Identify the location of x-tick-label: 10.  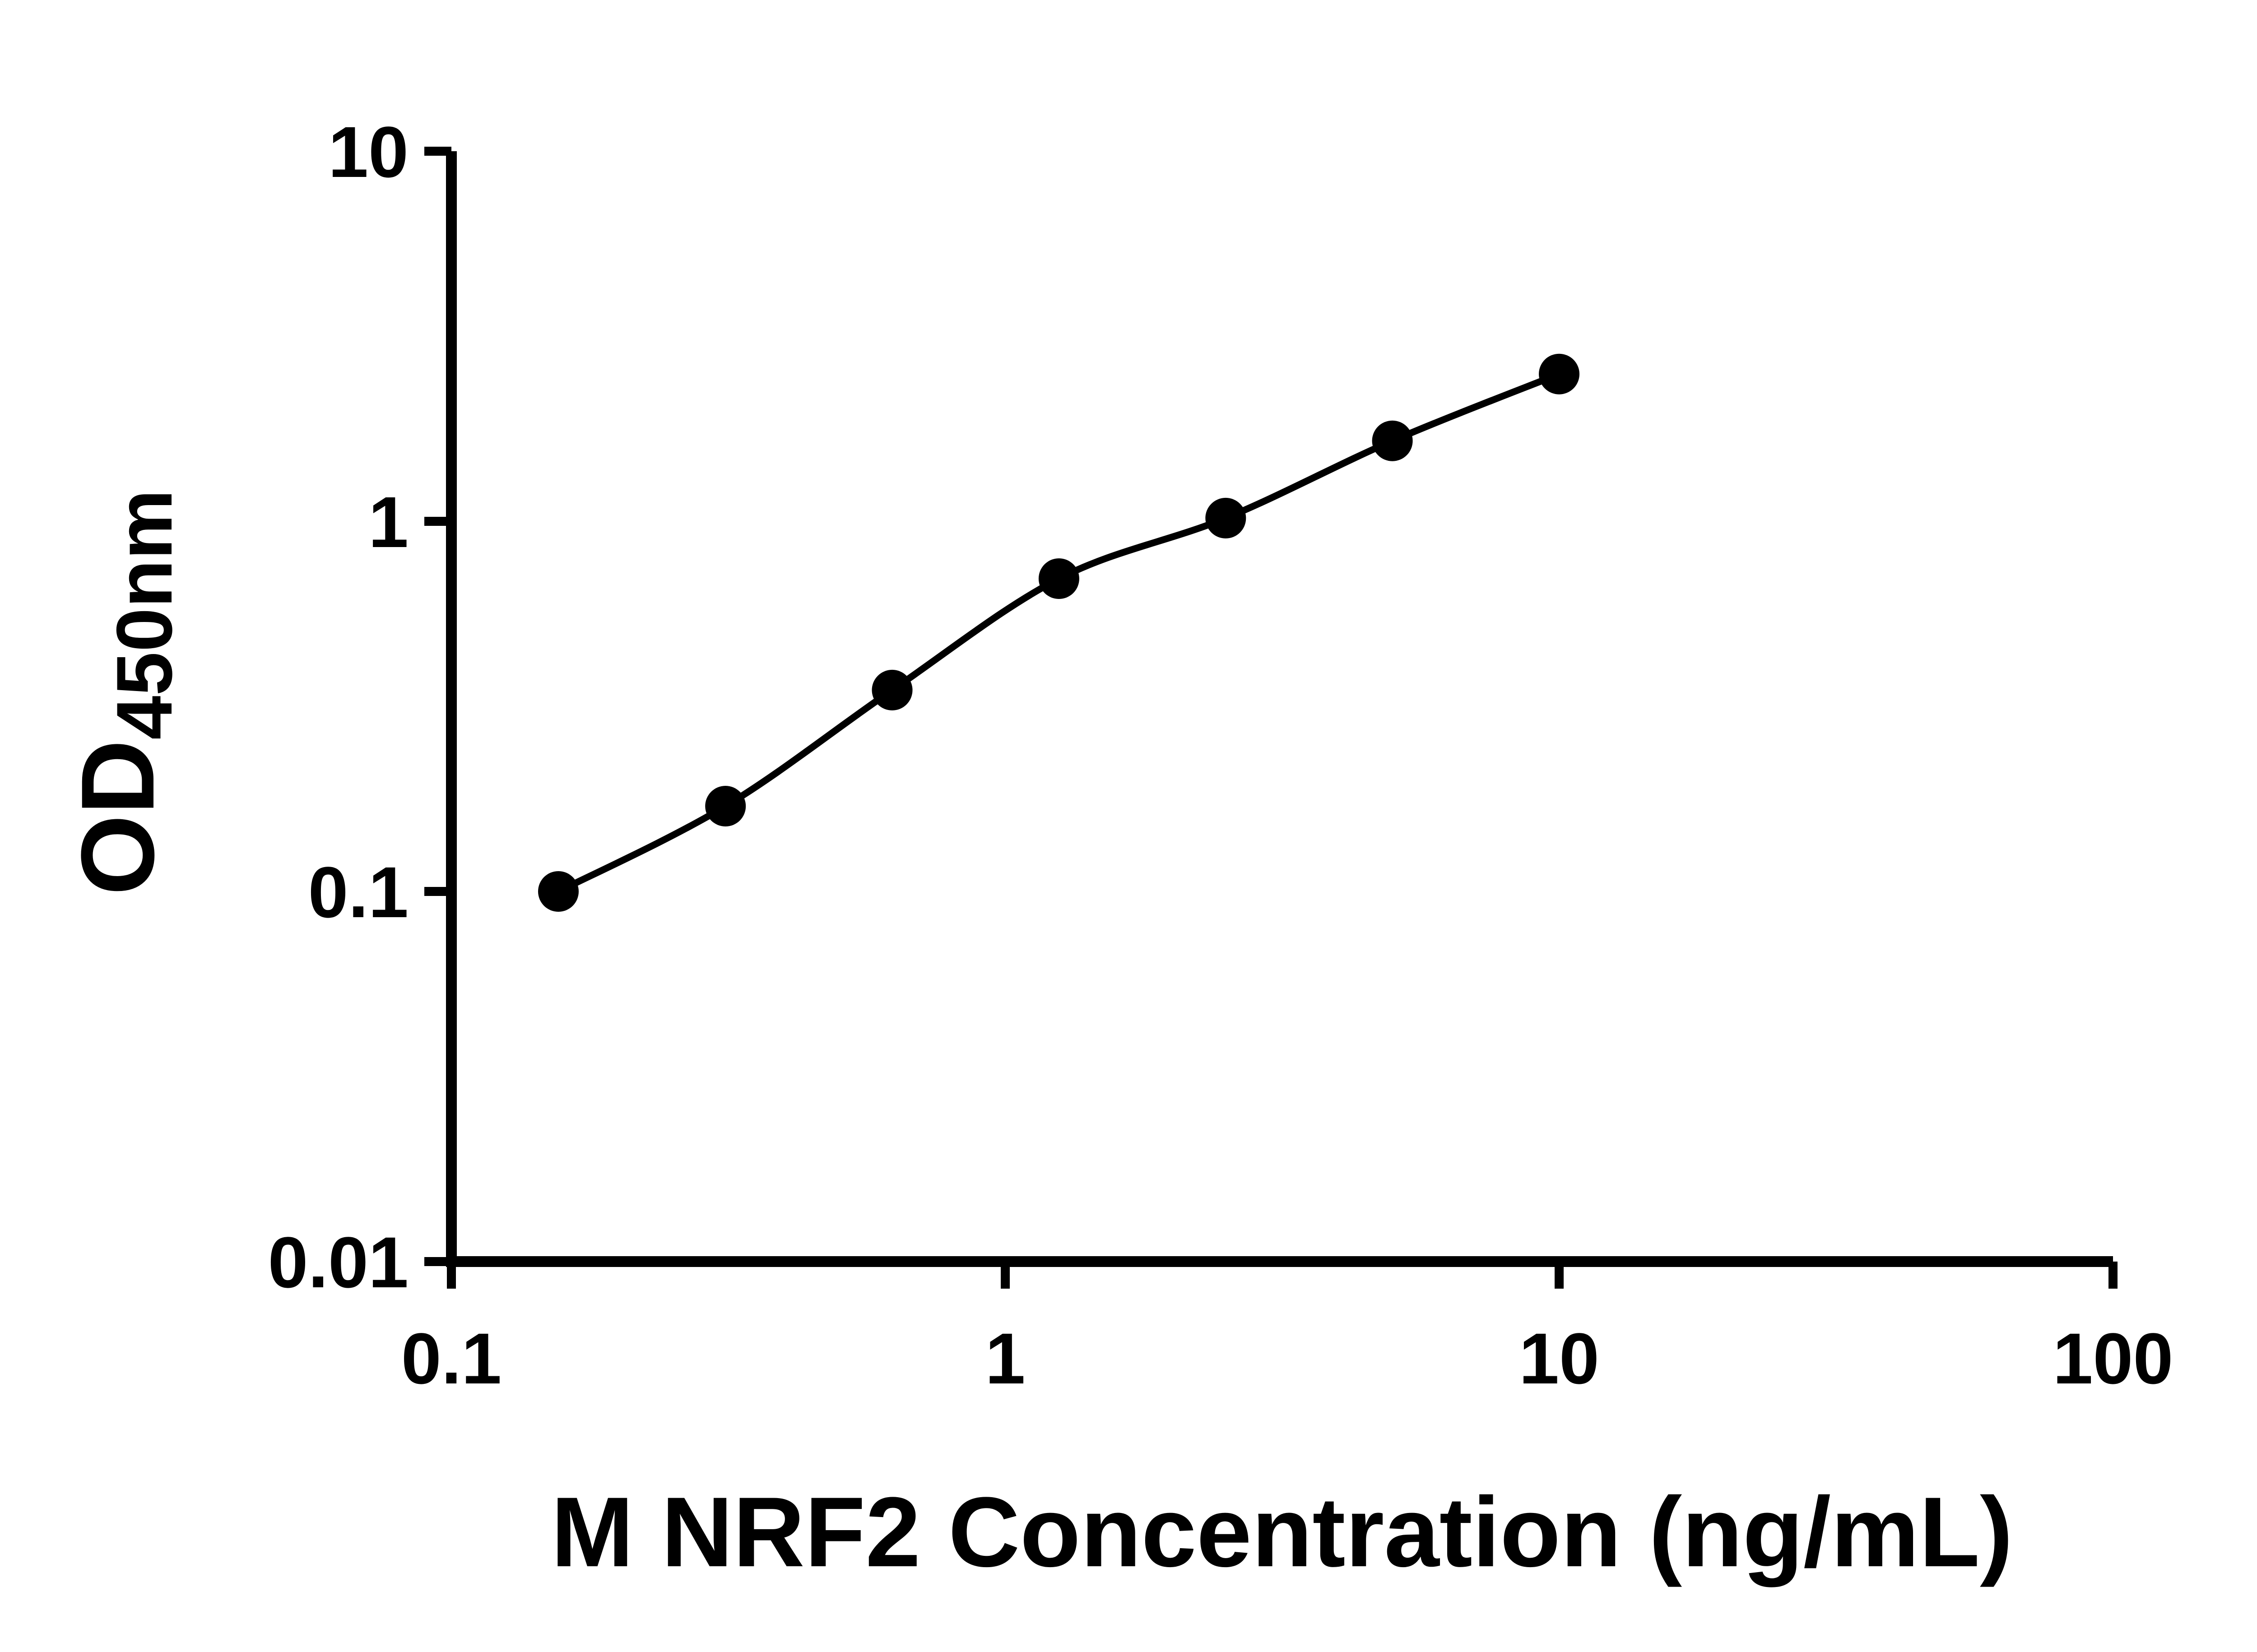
(1559, 1358).